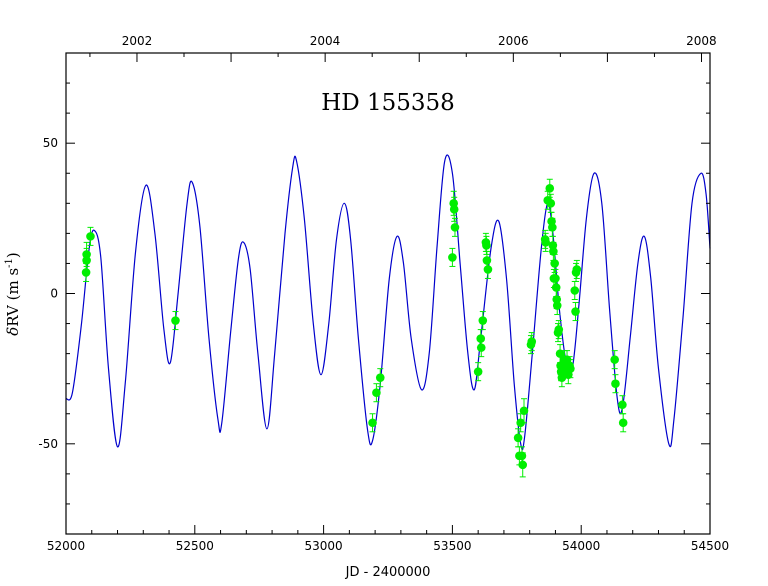 The width and height of the screenshot is (768, 586). What do you see at coordinates (13, 255) in the screenshot?
I see `y-label-close: )` at bounding box center [13, 255].